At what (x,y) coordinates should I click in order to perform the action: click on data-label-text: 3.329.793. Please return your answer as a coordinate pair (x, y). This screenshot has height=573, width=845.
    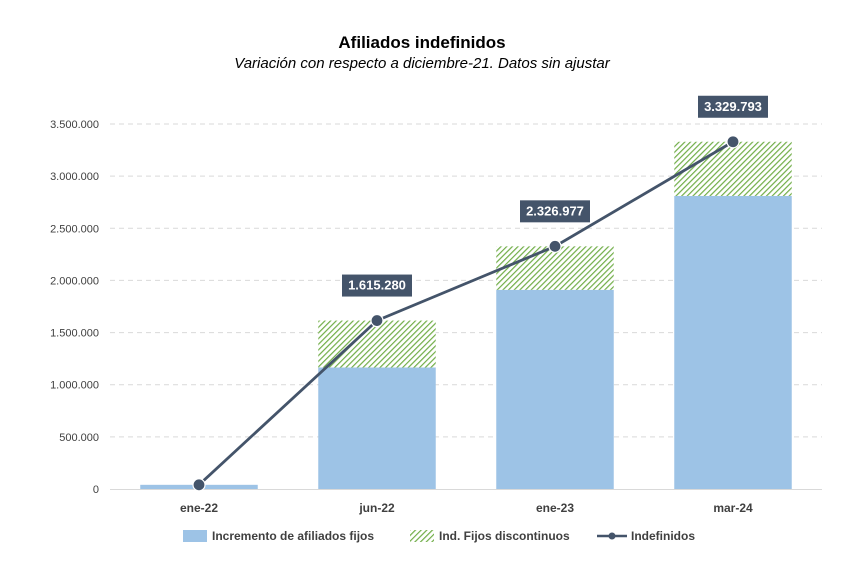
    Looking at the image, I should click on (733, 106).